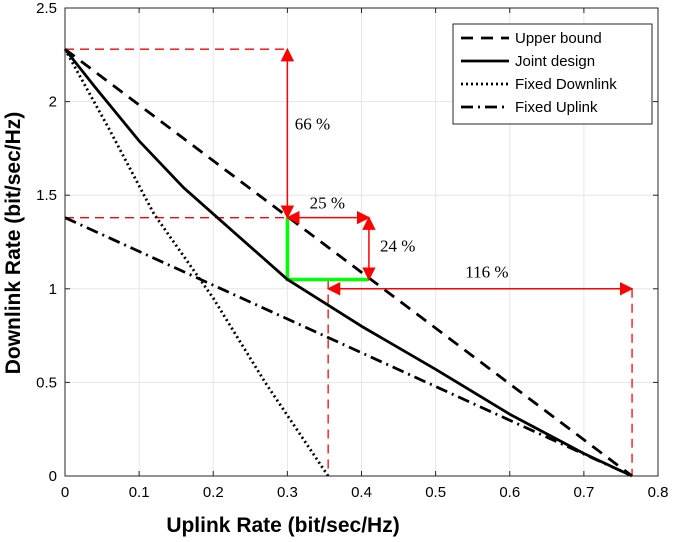  I want to click on x-axis-label: Uplink Rate (bit/sec/Hz), so click(282, 525).